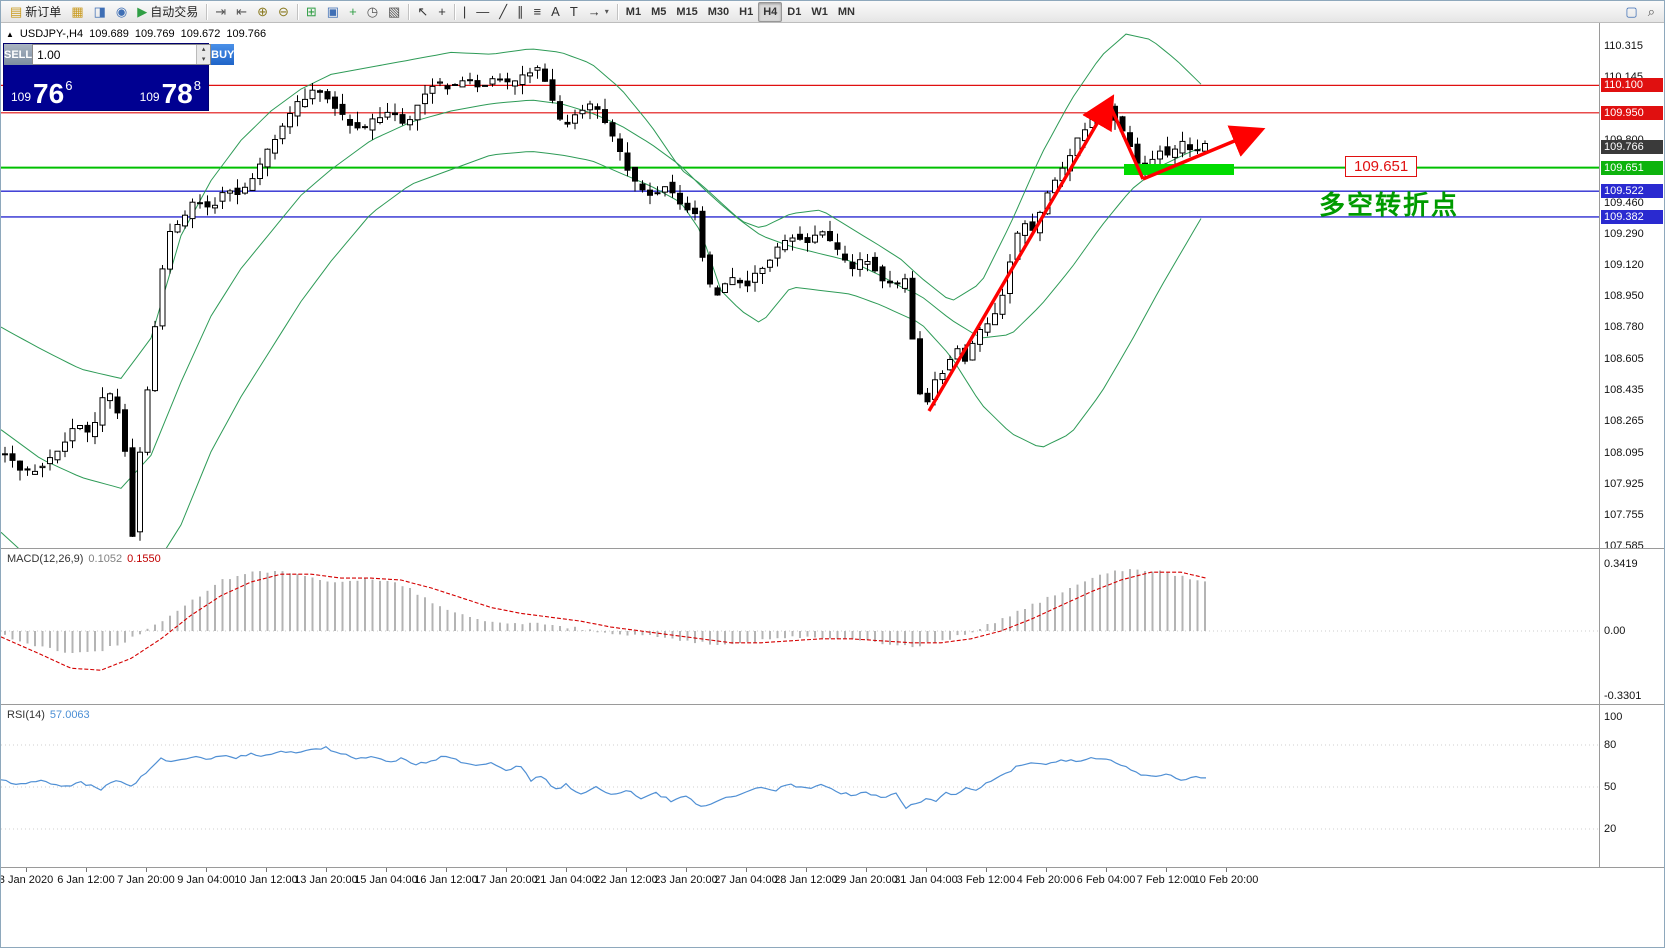  Describe the element at coordinates (262, 12) in the screenshot. I see `zoom-in-button: ⊕` at that location.